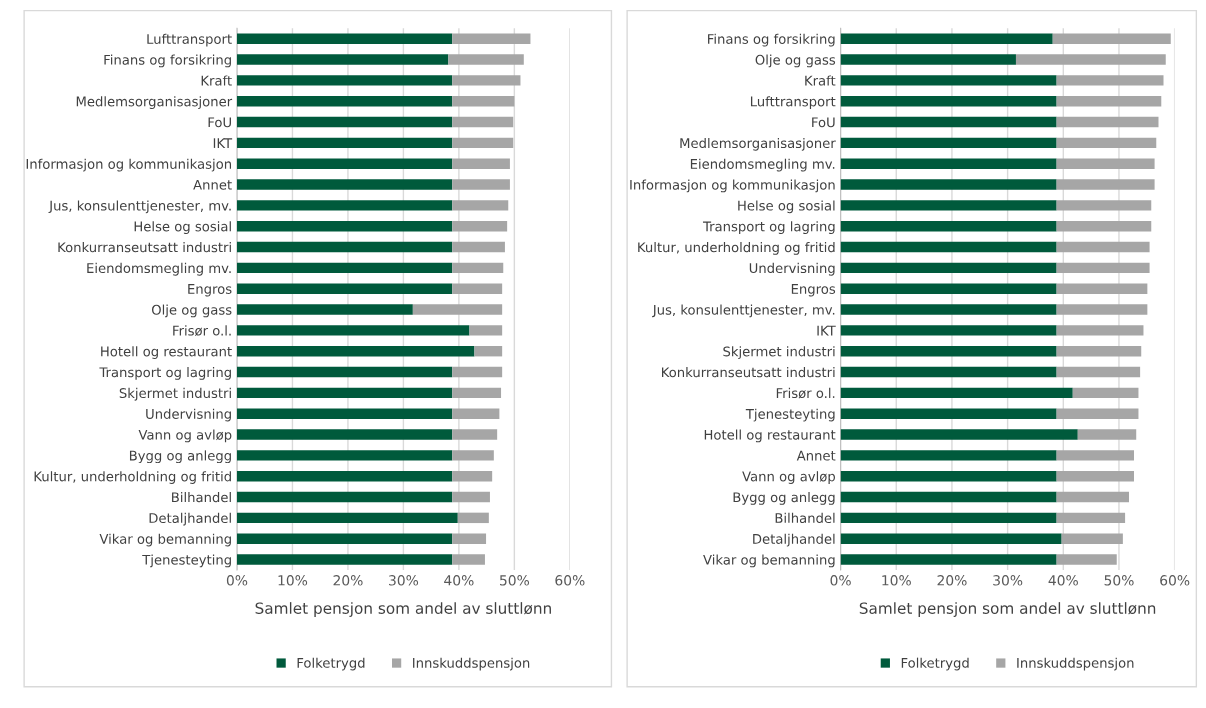 This screenshot has width=1206, height=708. What do you see at coordinates (144, 247) in the screenshot?
I see `y-tick-label: Konkurranseutsatt industri` at bounding box center [144, 247].